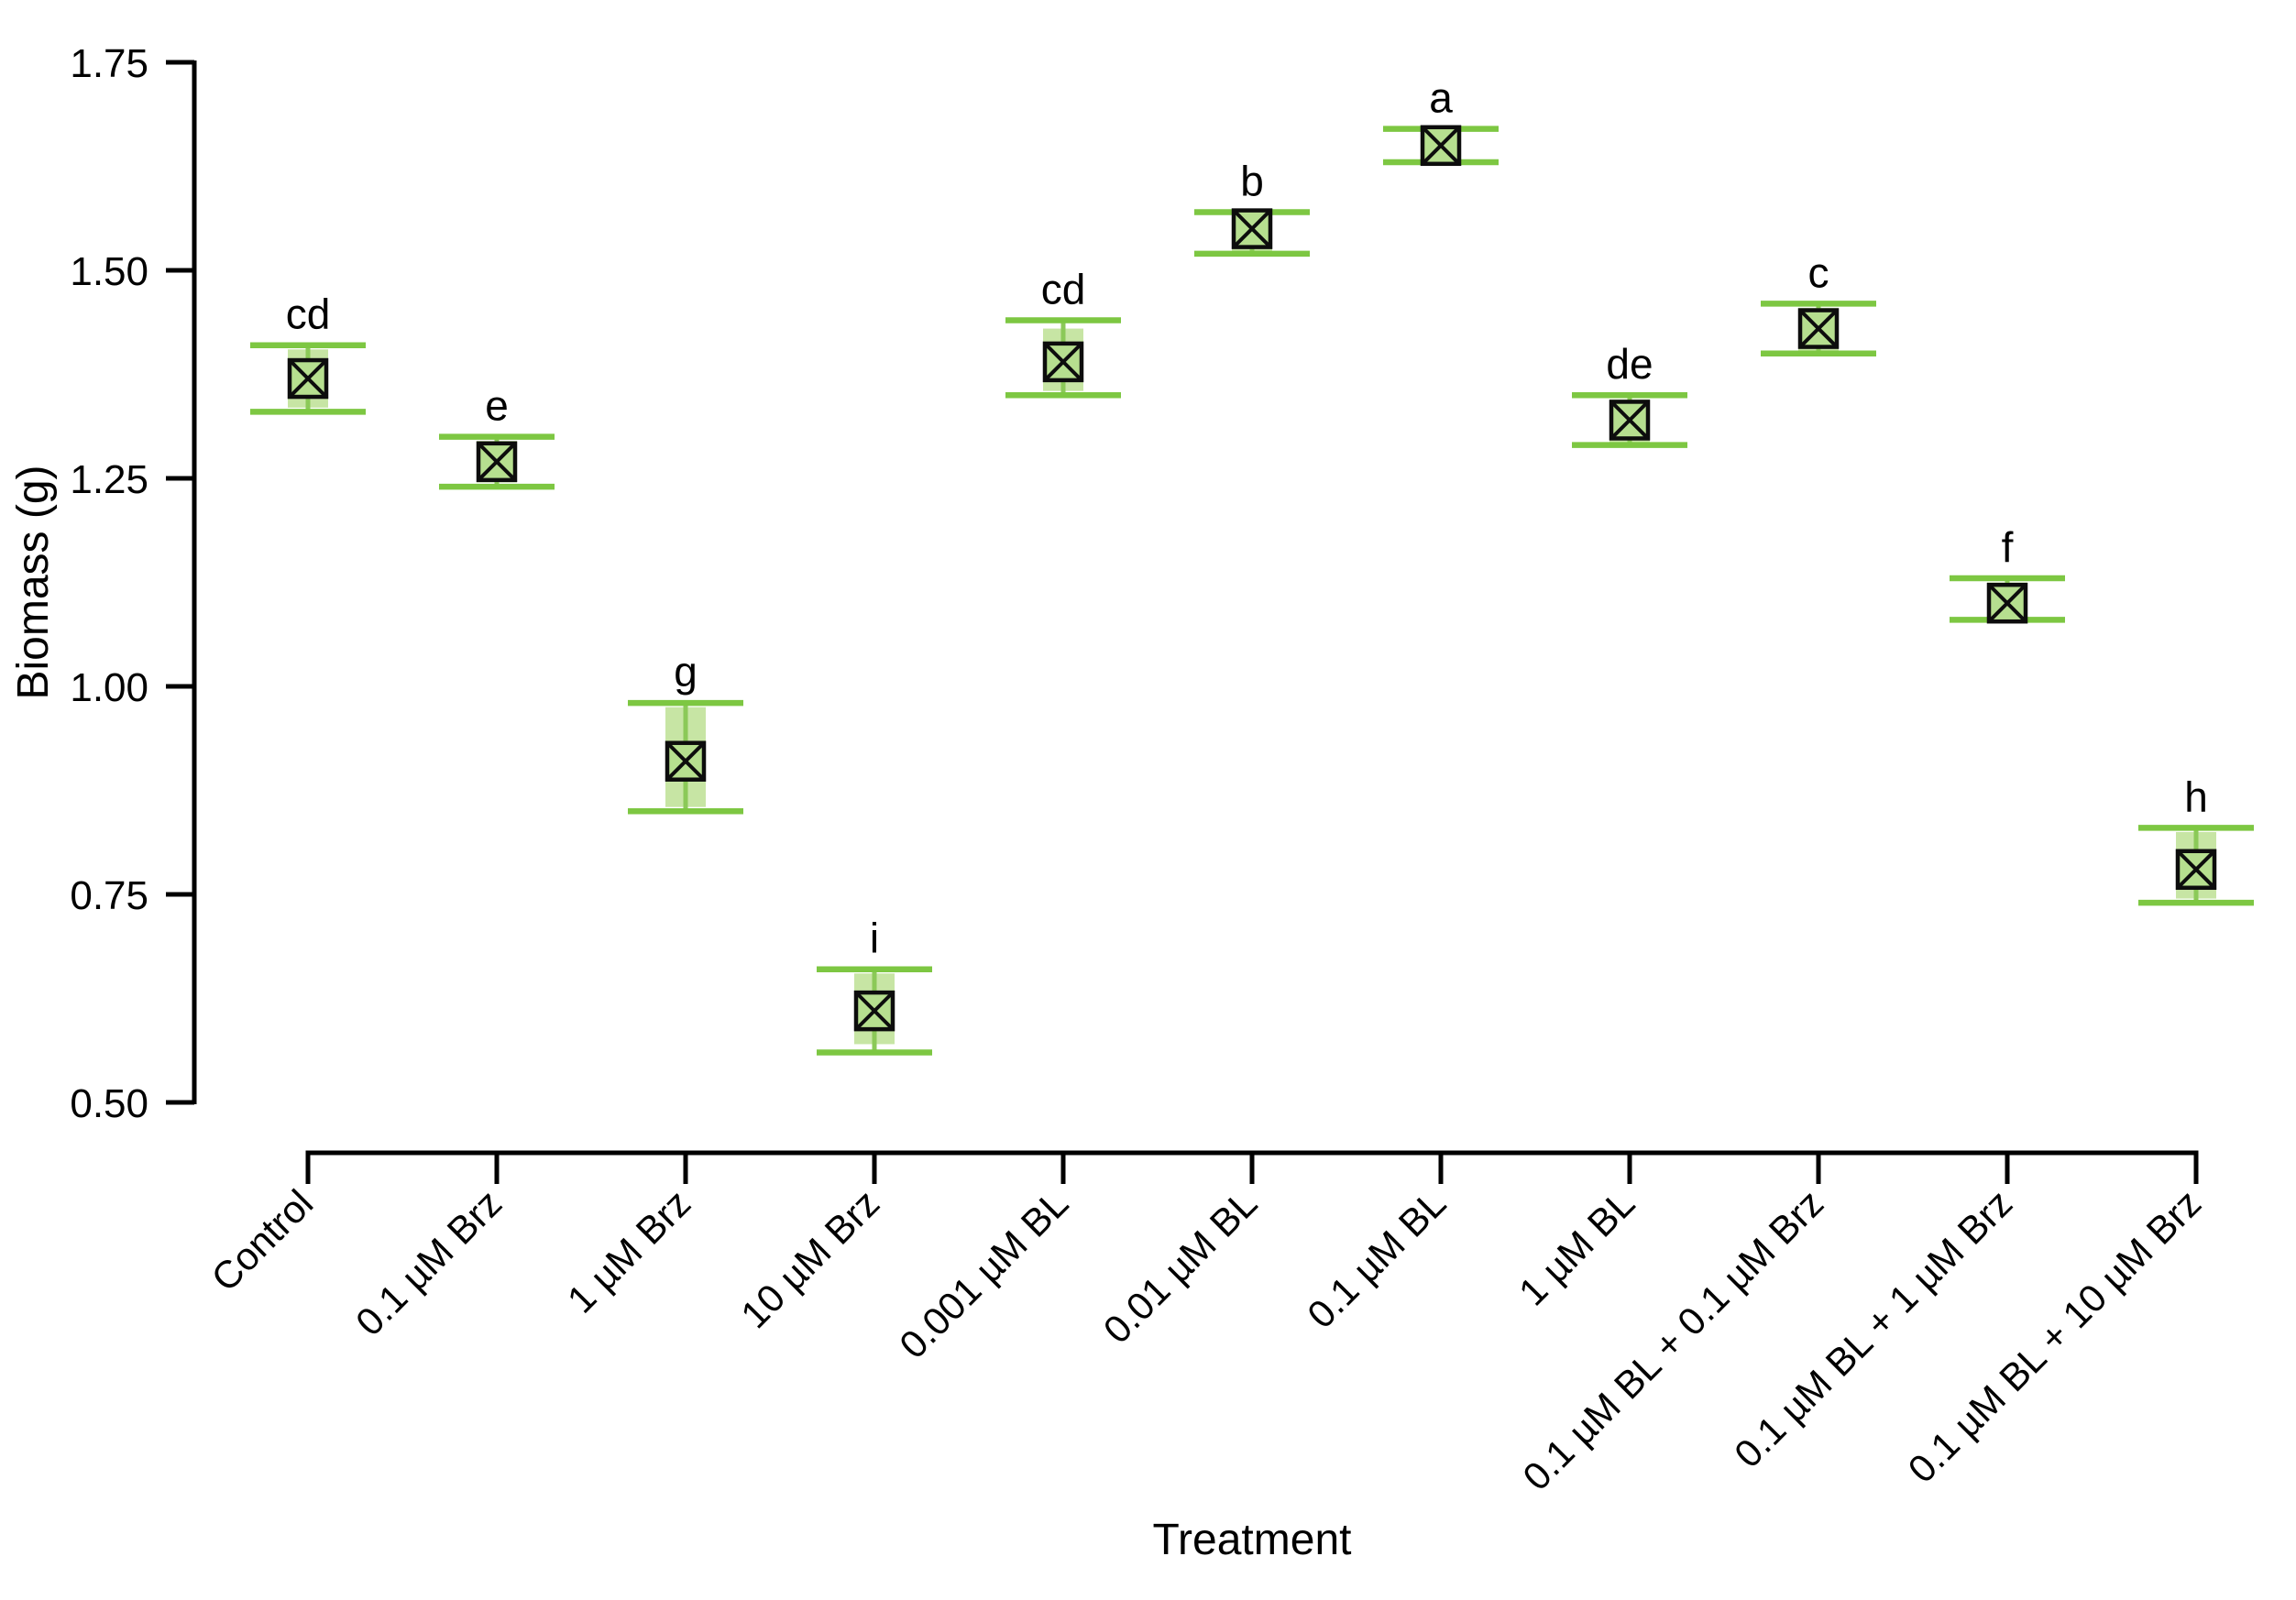  I want to click on data-point-9: c, so click(1819, 302).